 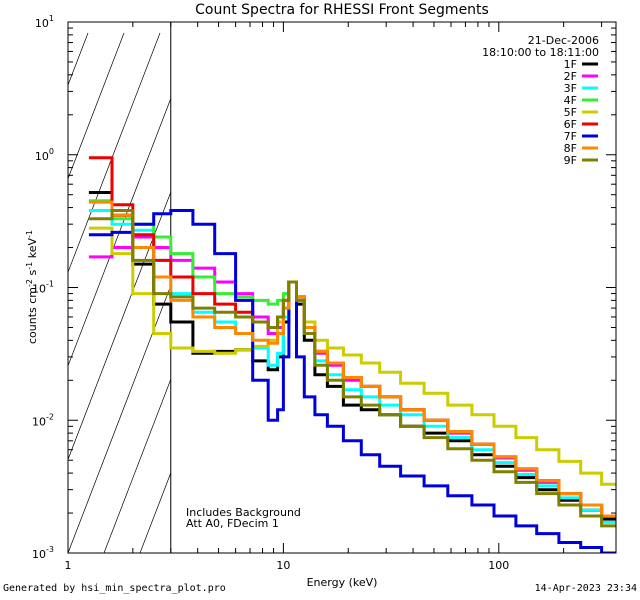 What do you see at coordinates (570, 76) in the screenshot?
I see `legend-label-2F: 2F` at bounding box center [570, 76].